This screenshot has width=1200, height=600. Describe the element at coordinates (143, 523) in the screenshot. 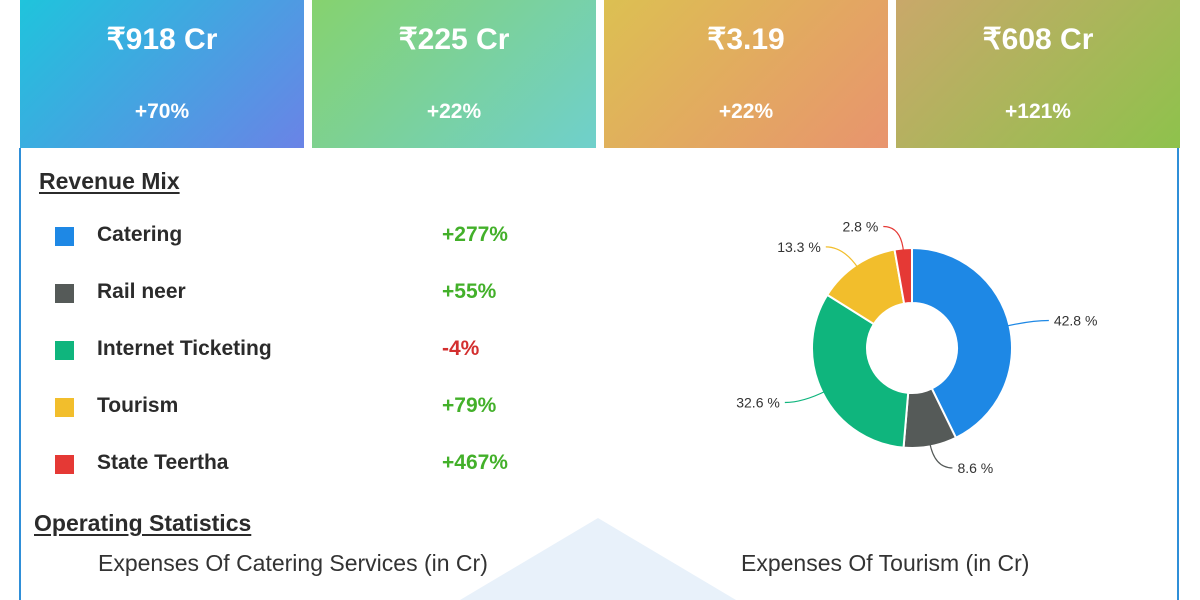

I see `operating-statistics-title: Operating Statistics` at that location.